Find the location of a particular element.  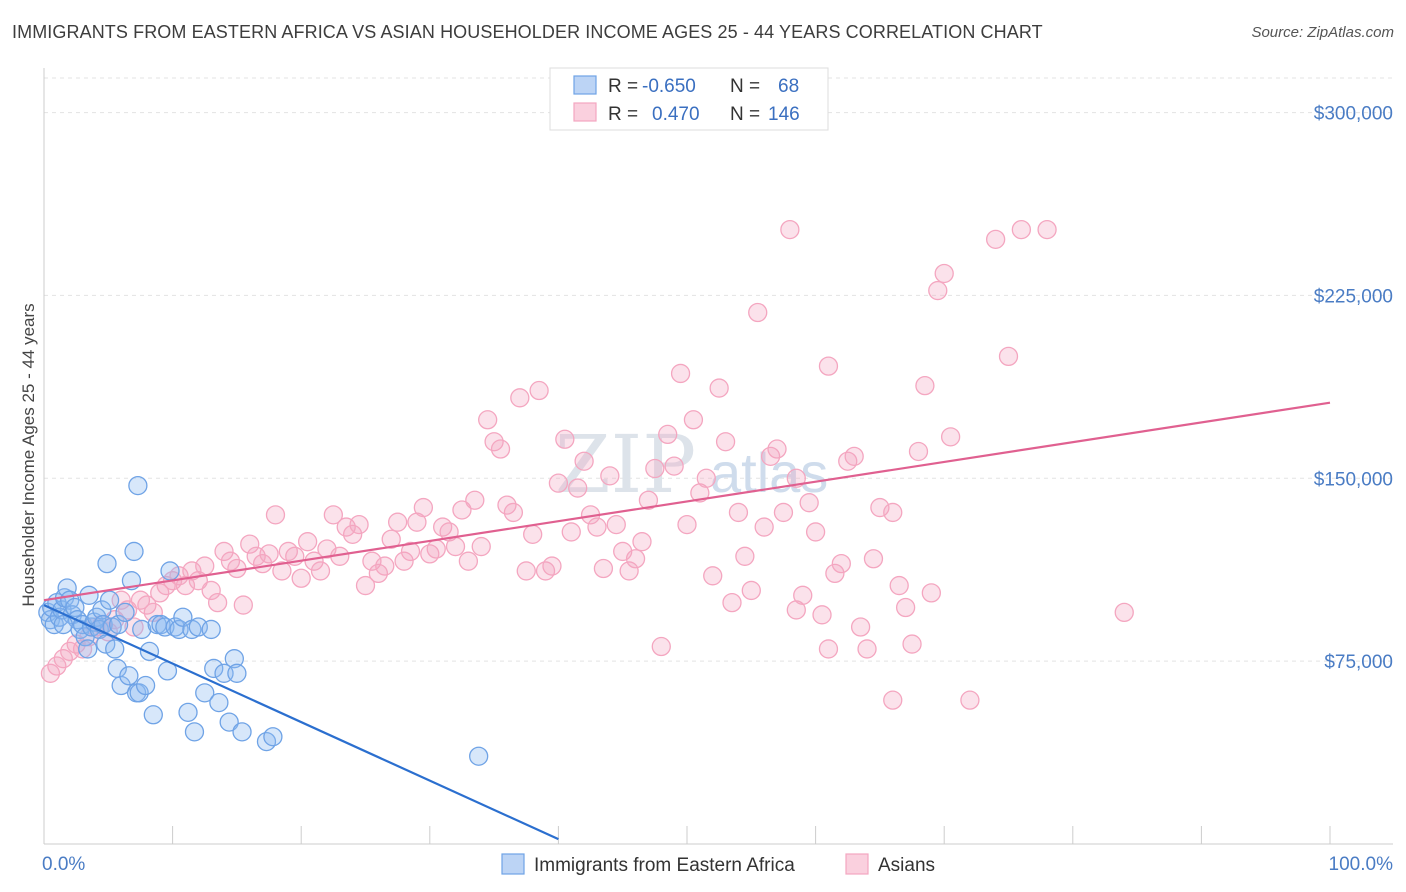

legend-r-label-eastern-africa: R = is located at coordinates (623, 86).